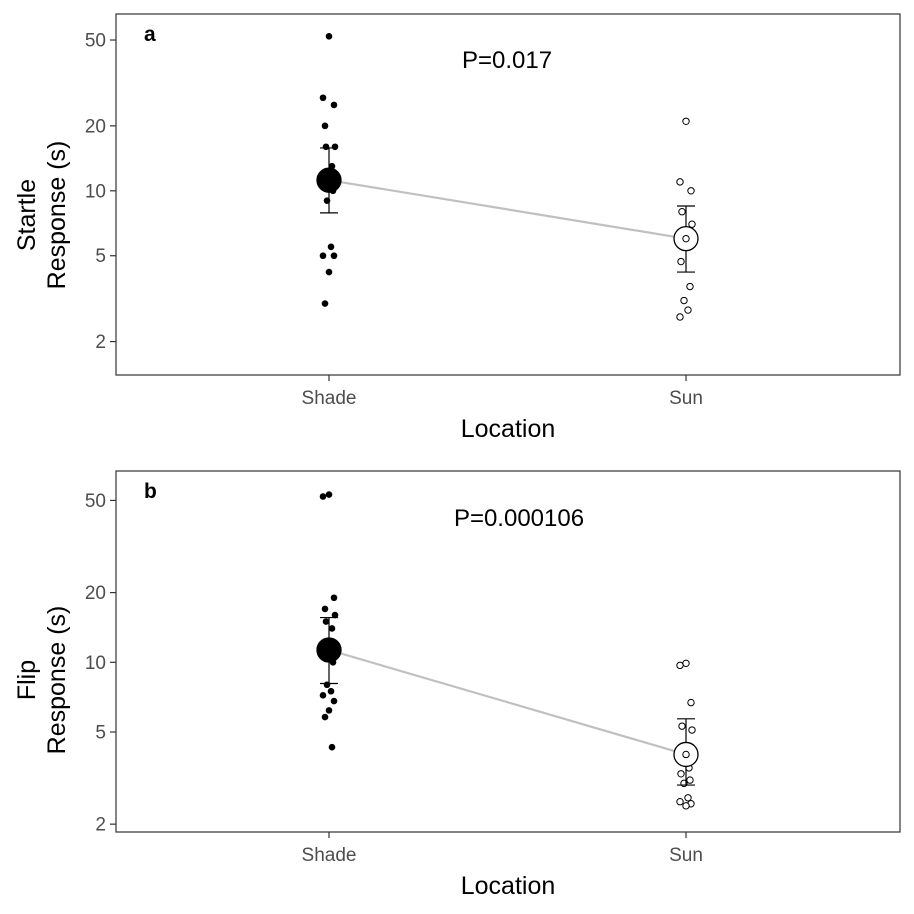 The width and height of the screenshot is (914, 914). Describe the element at coordinates (27, 680) in the screenshot. I see `y-axis-title-line1: Flip` at that location.